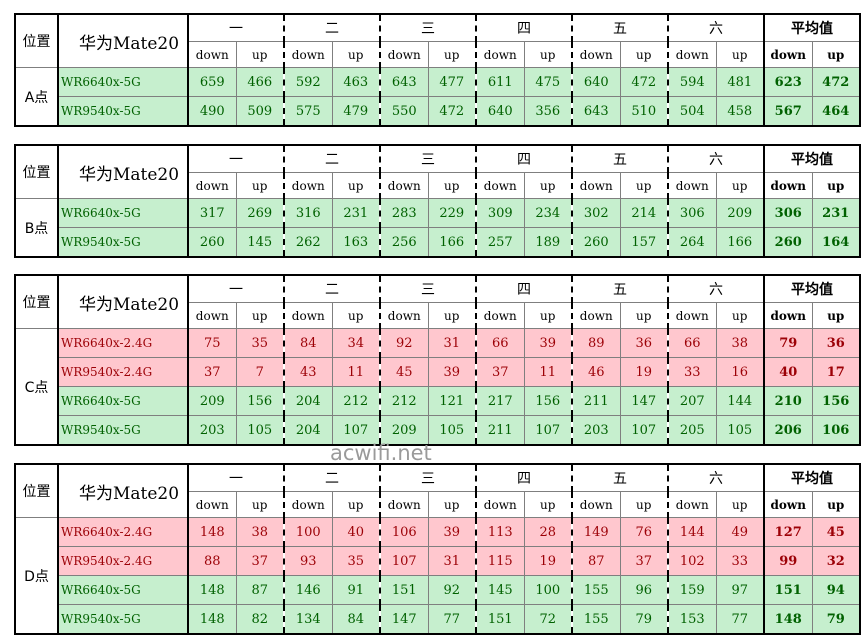  Describe the element at coordinates (356, 213) in the screenshot. I see `up-value: 231` at that location.